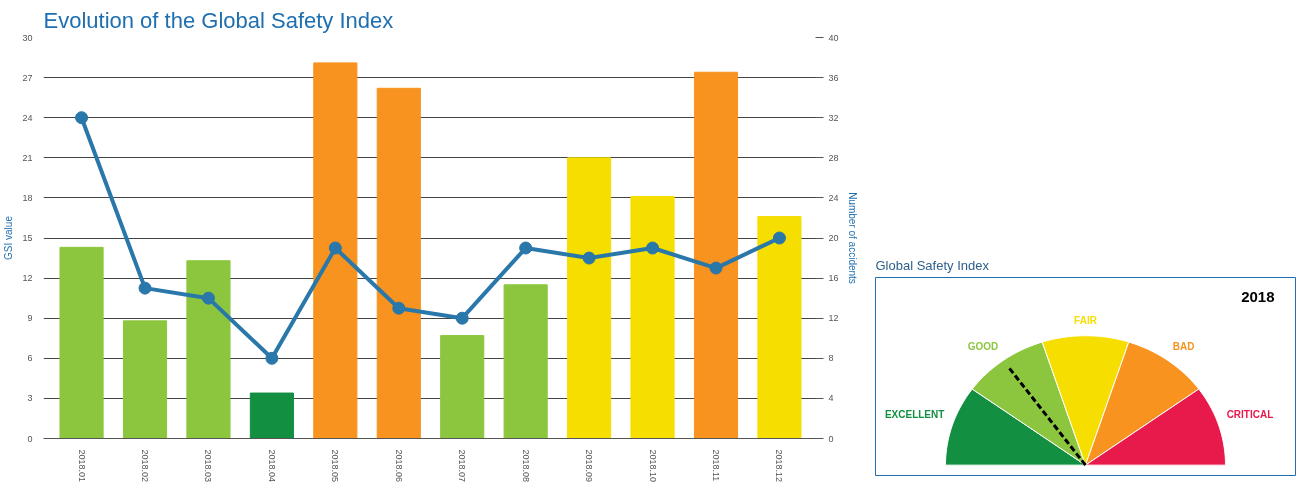  I want to click on y2-tick-label: 0, so click(831, 438).